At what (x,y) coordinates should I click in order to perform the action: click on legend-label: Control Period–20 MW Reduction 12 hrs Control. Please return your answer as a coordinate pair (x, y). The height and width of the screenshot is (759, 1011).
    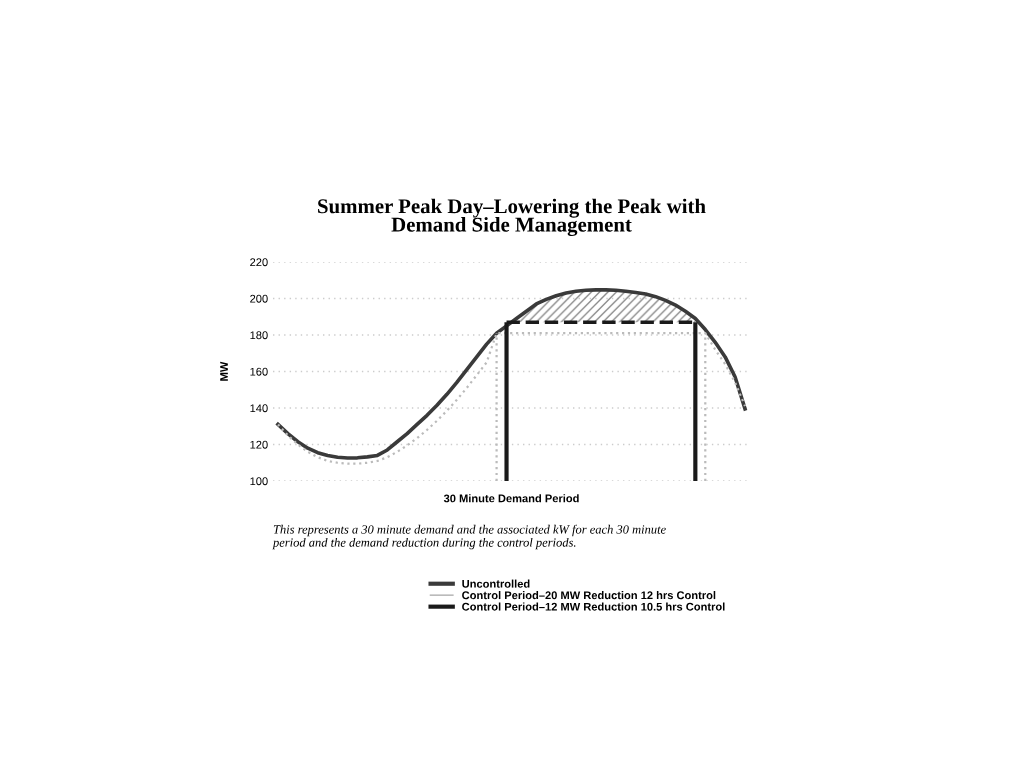
    Looking at the image, I should click on (589, 595).